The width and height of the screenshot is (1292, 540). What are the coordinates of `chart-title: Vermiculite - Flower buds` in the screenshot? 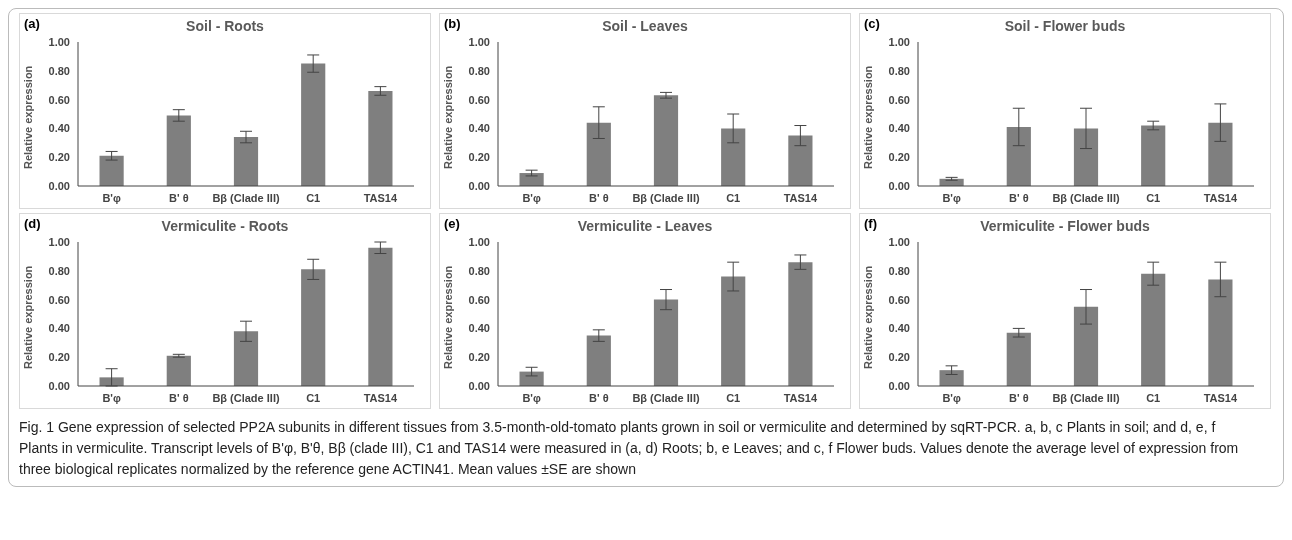 It's located at (1065, 226).